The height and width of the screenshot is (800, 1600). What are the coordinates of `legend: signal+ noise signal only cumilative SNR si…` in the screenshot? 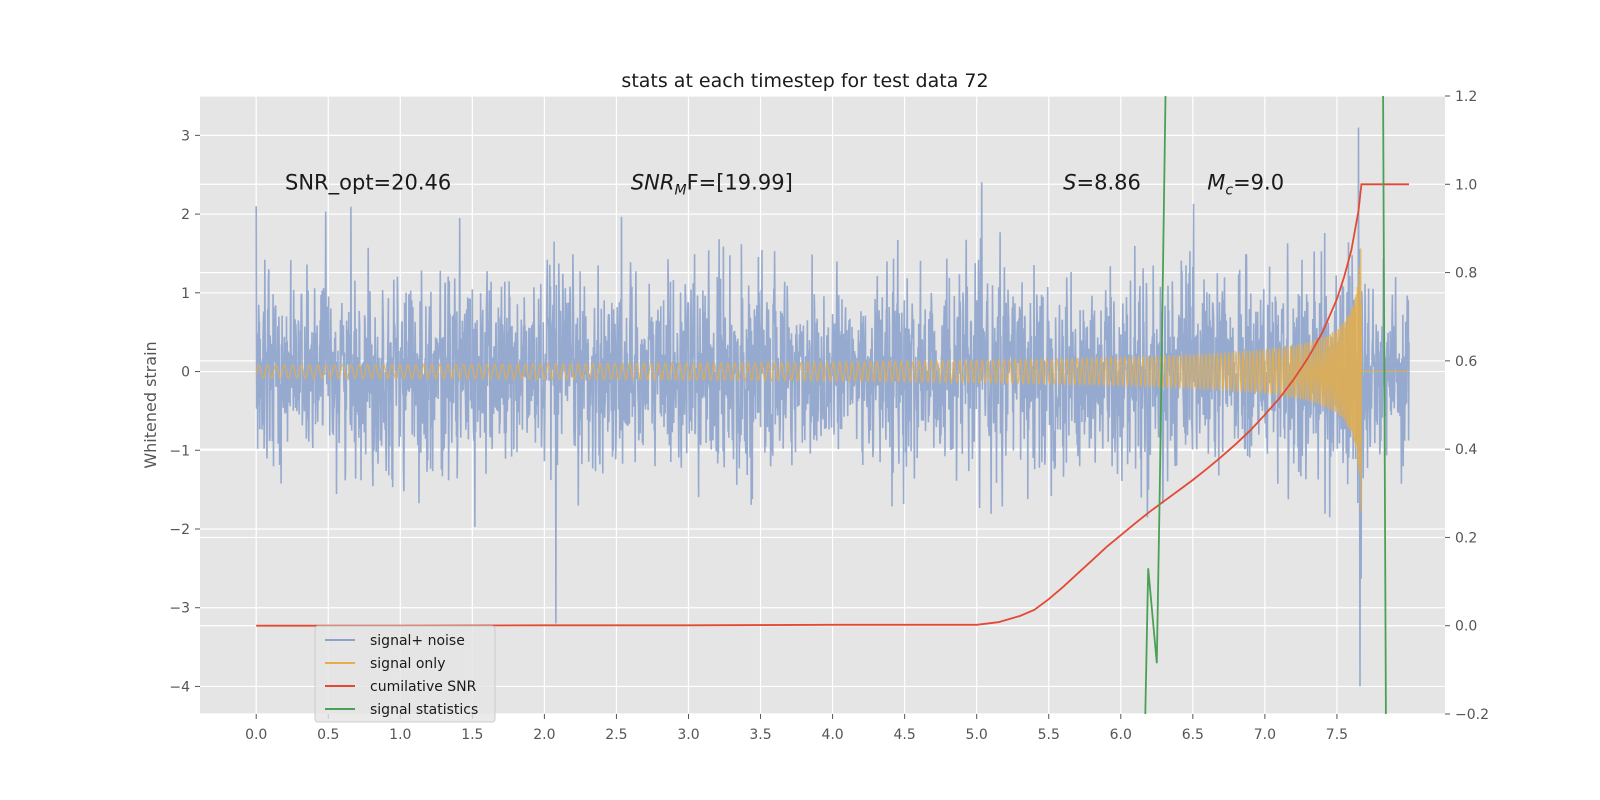 It's located at (405, 674).